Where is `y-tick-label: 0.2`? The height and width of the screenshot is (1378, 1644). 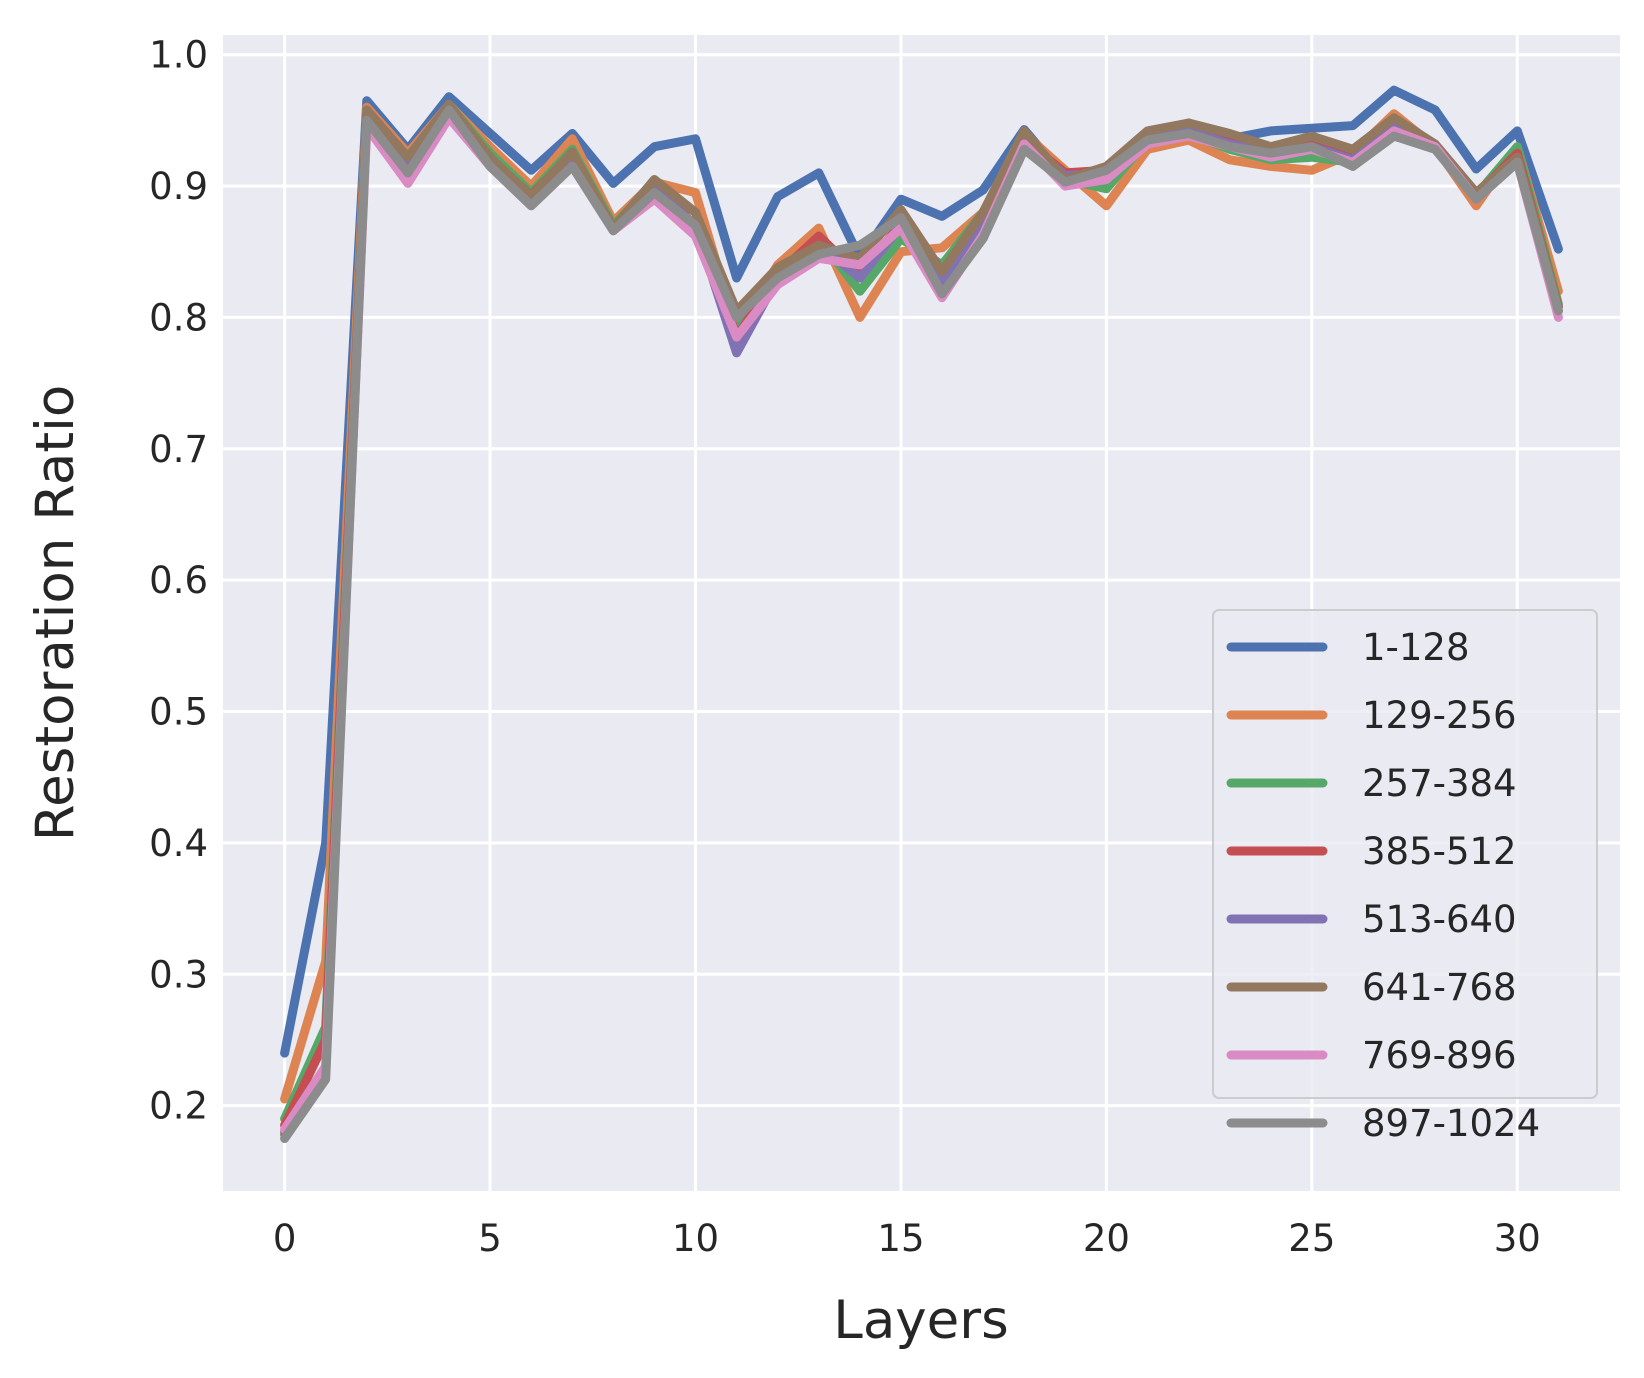 y-tick-label: 0.2 is located at coordinates (178, 1106).